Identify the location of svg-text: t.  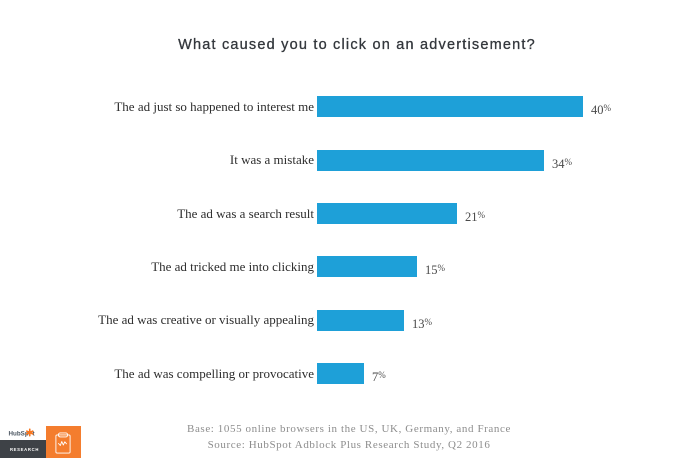
(34, 434).